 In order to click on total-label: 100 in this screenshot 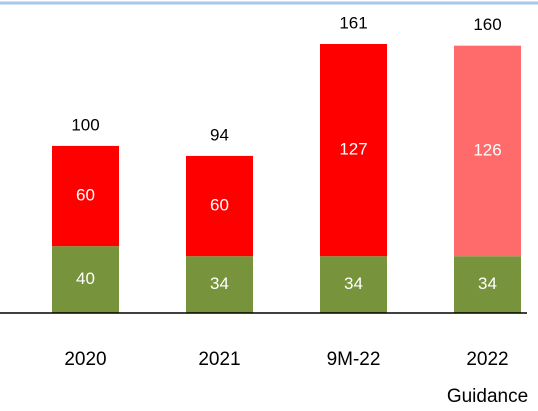, I will do `click(85, 124)`.